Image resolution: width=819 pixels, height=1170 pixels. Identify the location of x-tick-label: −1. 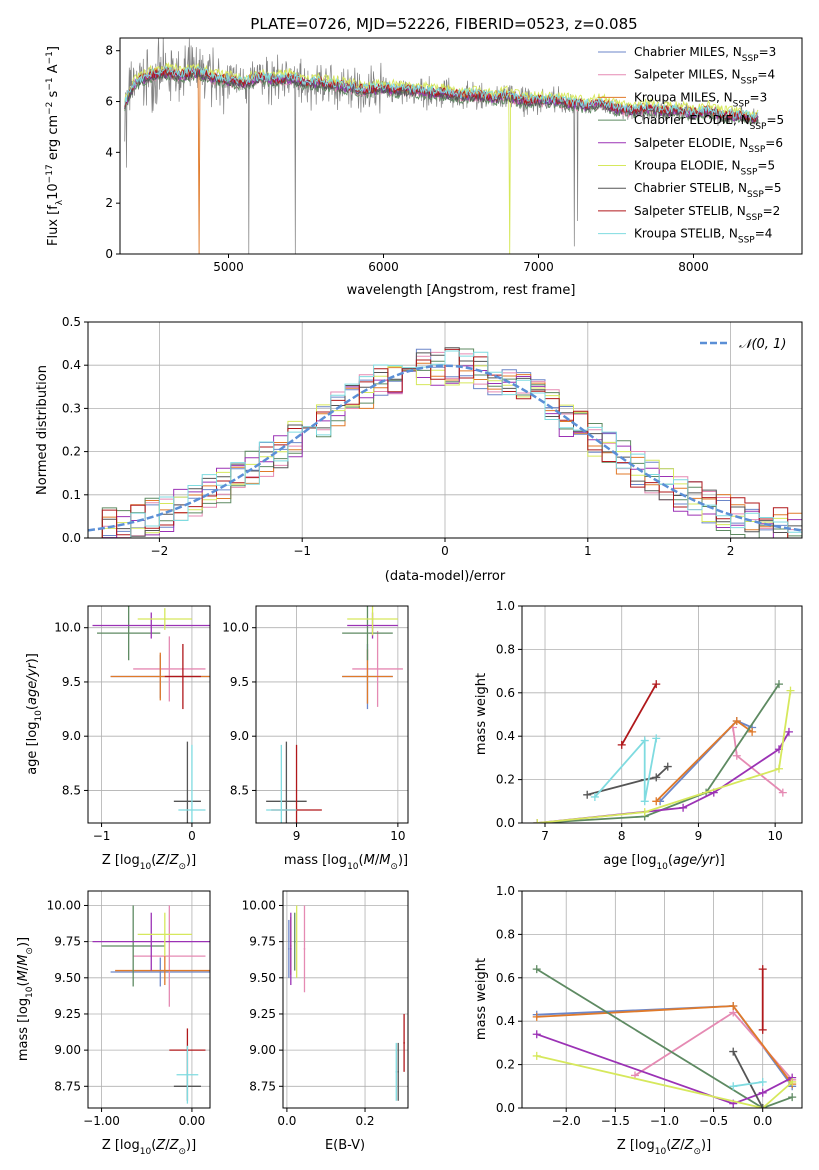
(102, 836).